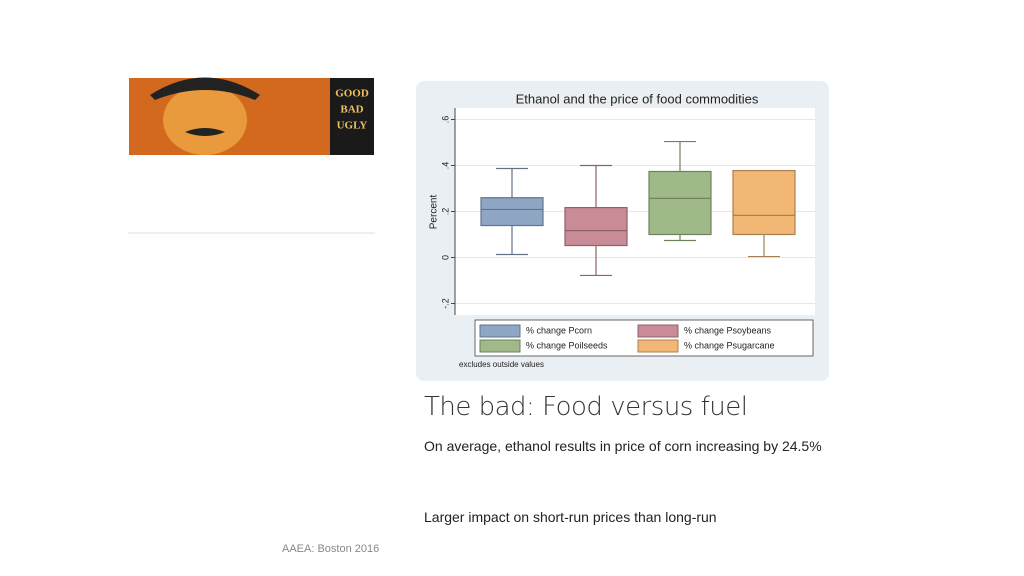 Image resolution: width=1024 pixels, height=576 pixels. Describe the element at coordinates (352, 94) in the screenshot. I see `poster-label: GOOD` at that location.